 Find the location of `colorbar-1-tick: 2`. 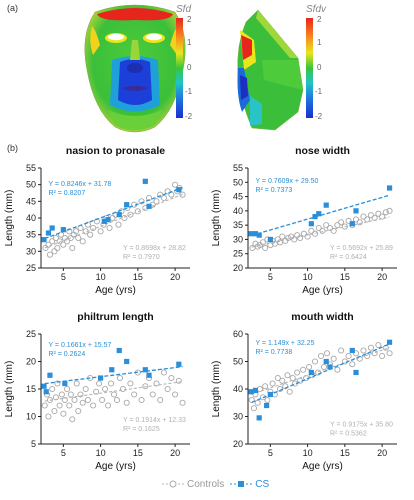

colorbar-1-tick: 2 is located at coordinates (189, 19).